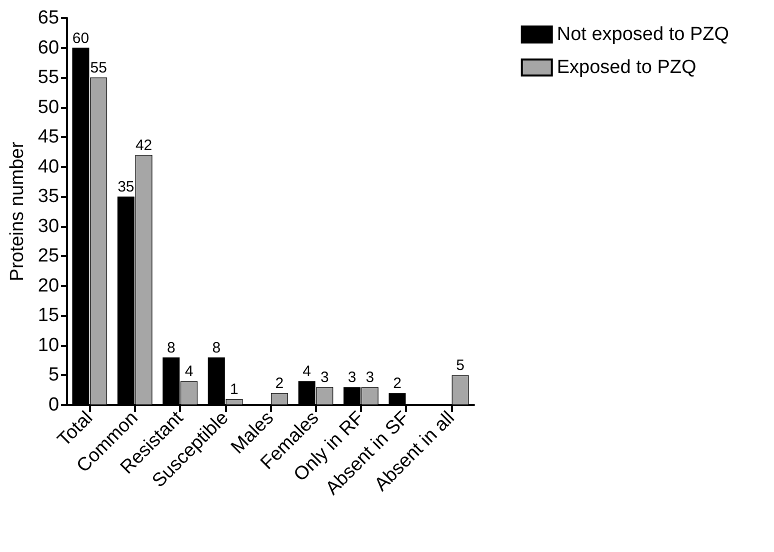 Image resolution: width=774 pixels, height=552 pixels. I want to click on data-label: 60, so click(81, 38).